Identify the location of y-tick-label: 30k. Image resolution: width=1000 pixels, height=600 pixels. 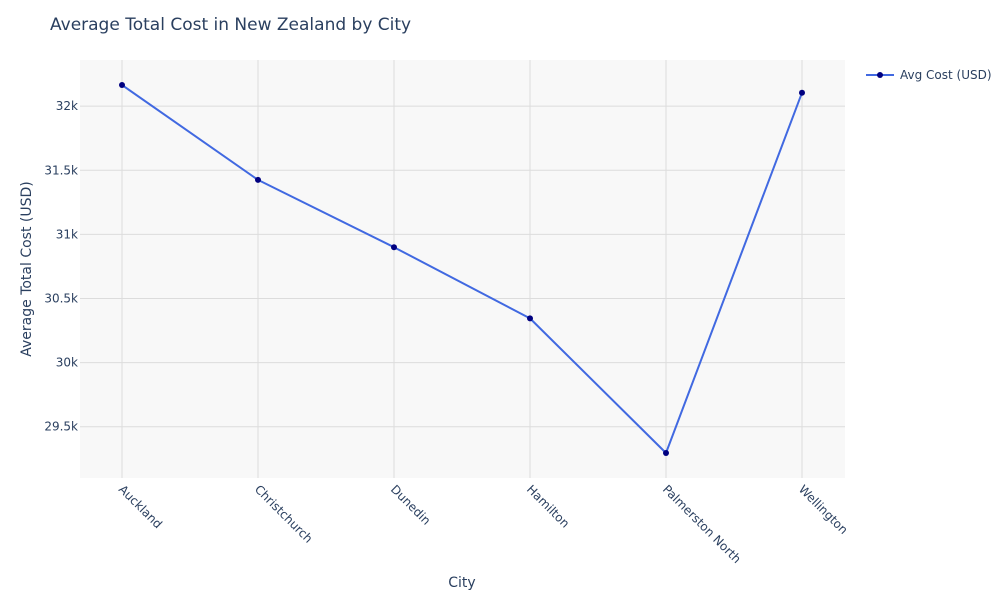
(67, 363).